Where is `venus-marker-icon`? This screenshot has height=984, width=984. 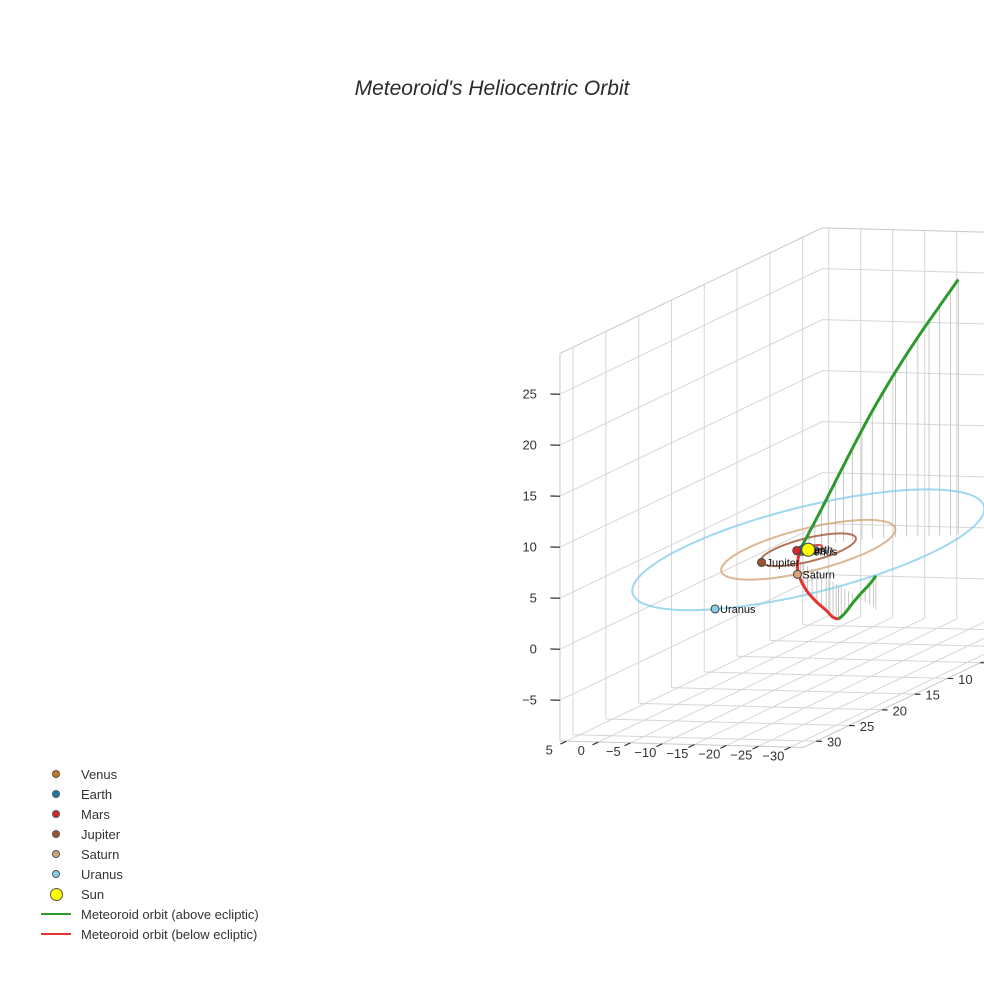 venus-marker-icon is located at coordinates (56, 774).